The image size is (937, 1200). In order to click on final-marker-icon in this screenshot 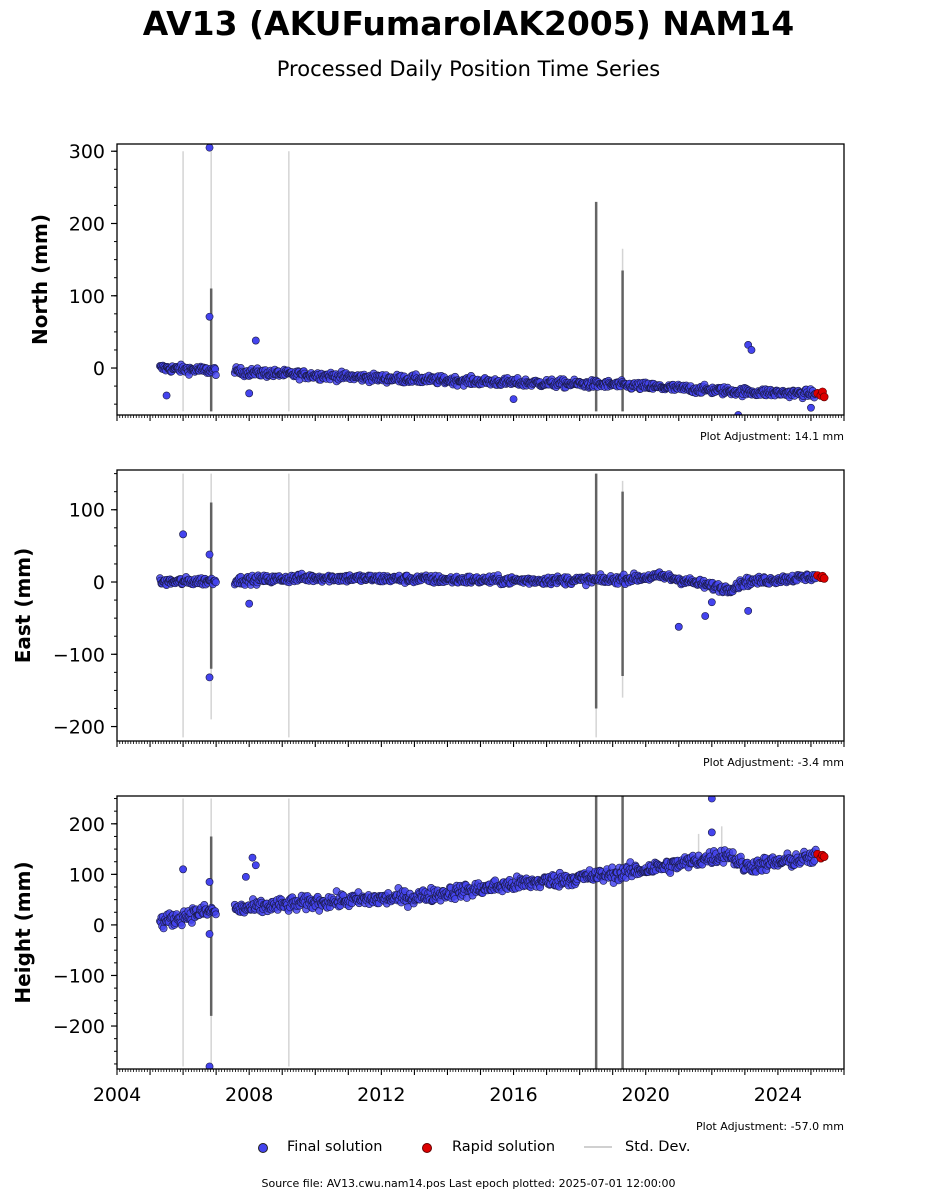, I will do `click(263, 1148)`.